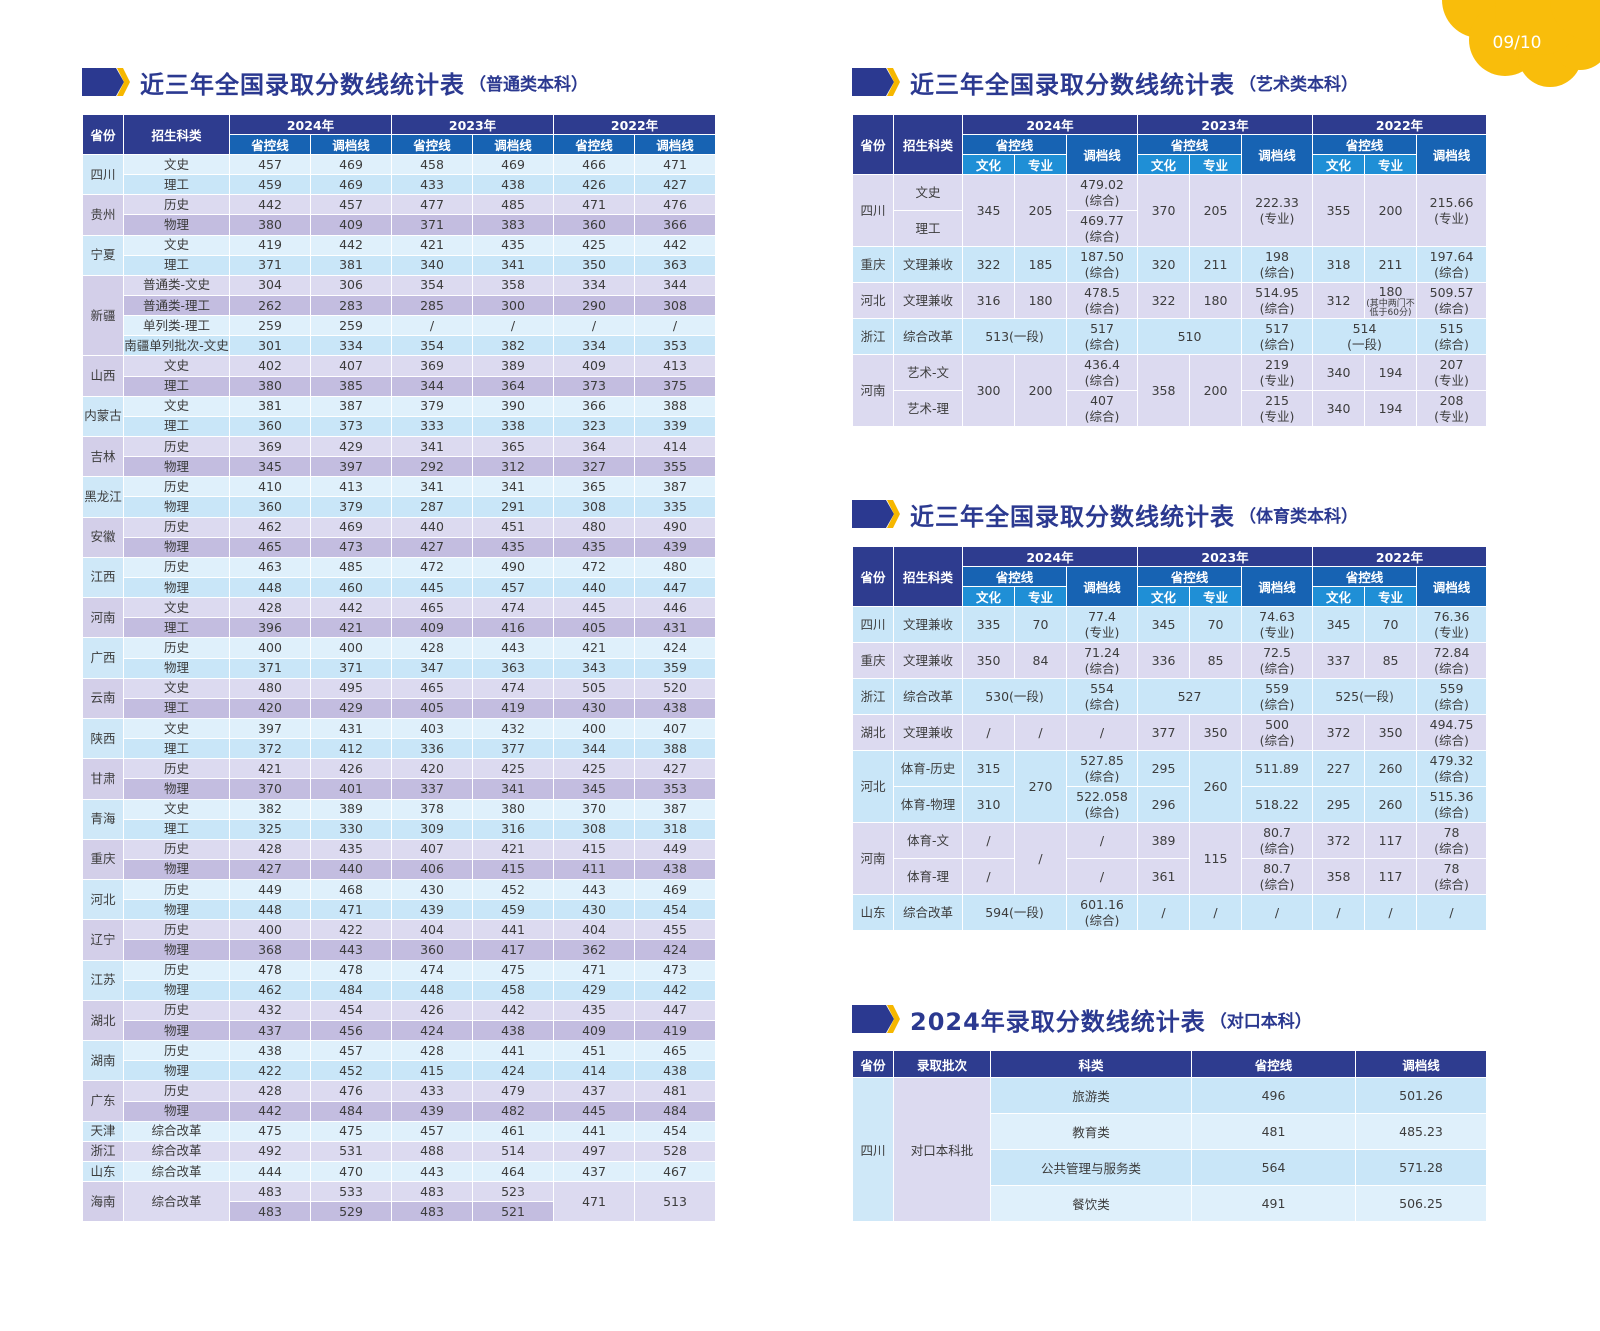  Describe the element at coordinates (103, 1202) in the screenshot. I see `province-cell: 海南` at that location.